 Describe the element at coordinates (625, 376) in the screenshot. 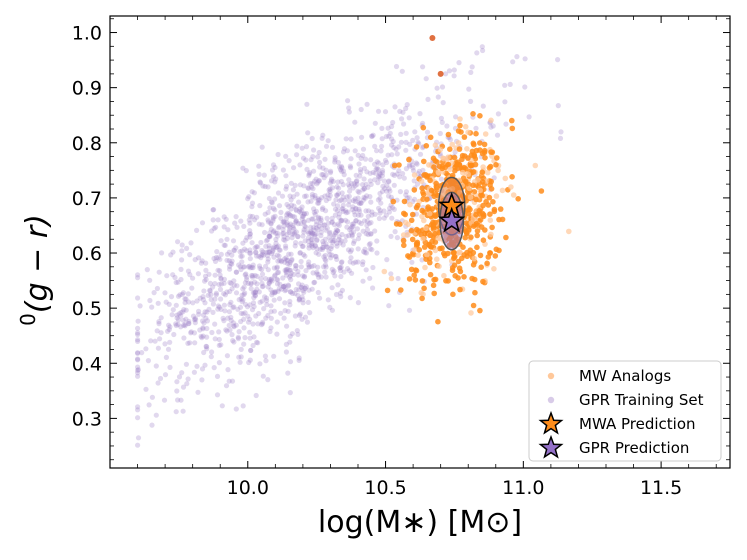

I see `legend-label: MW Analogs` at that location.